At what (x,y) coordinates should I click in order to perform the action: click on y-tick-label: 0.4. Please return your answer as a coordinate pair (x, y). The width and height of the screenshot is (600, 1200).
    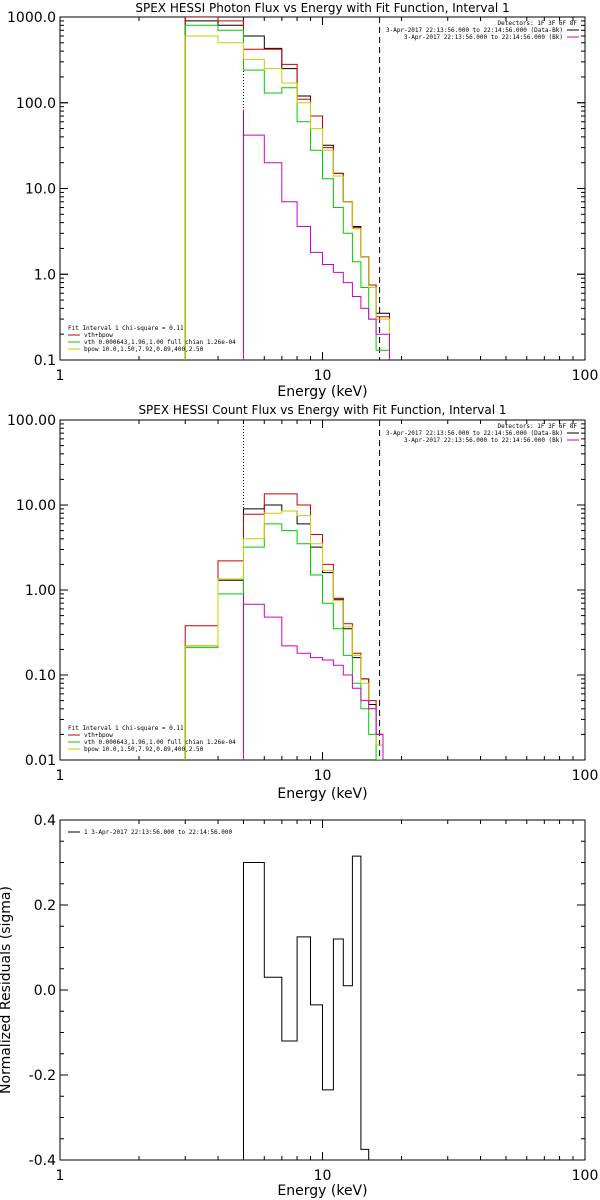
    Looking at the image, I should click on (45, 821).